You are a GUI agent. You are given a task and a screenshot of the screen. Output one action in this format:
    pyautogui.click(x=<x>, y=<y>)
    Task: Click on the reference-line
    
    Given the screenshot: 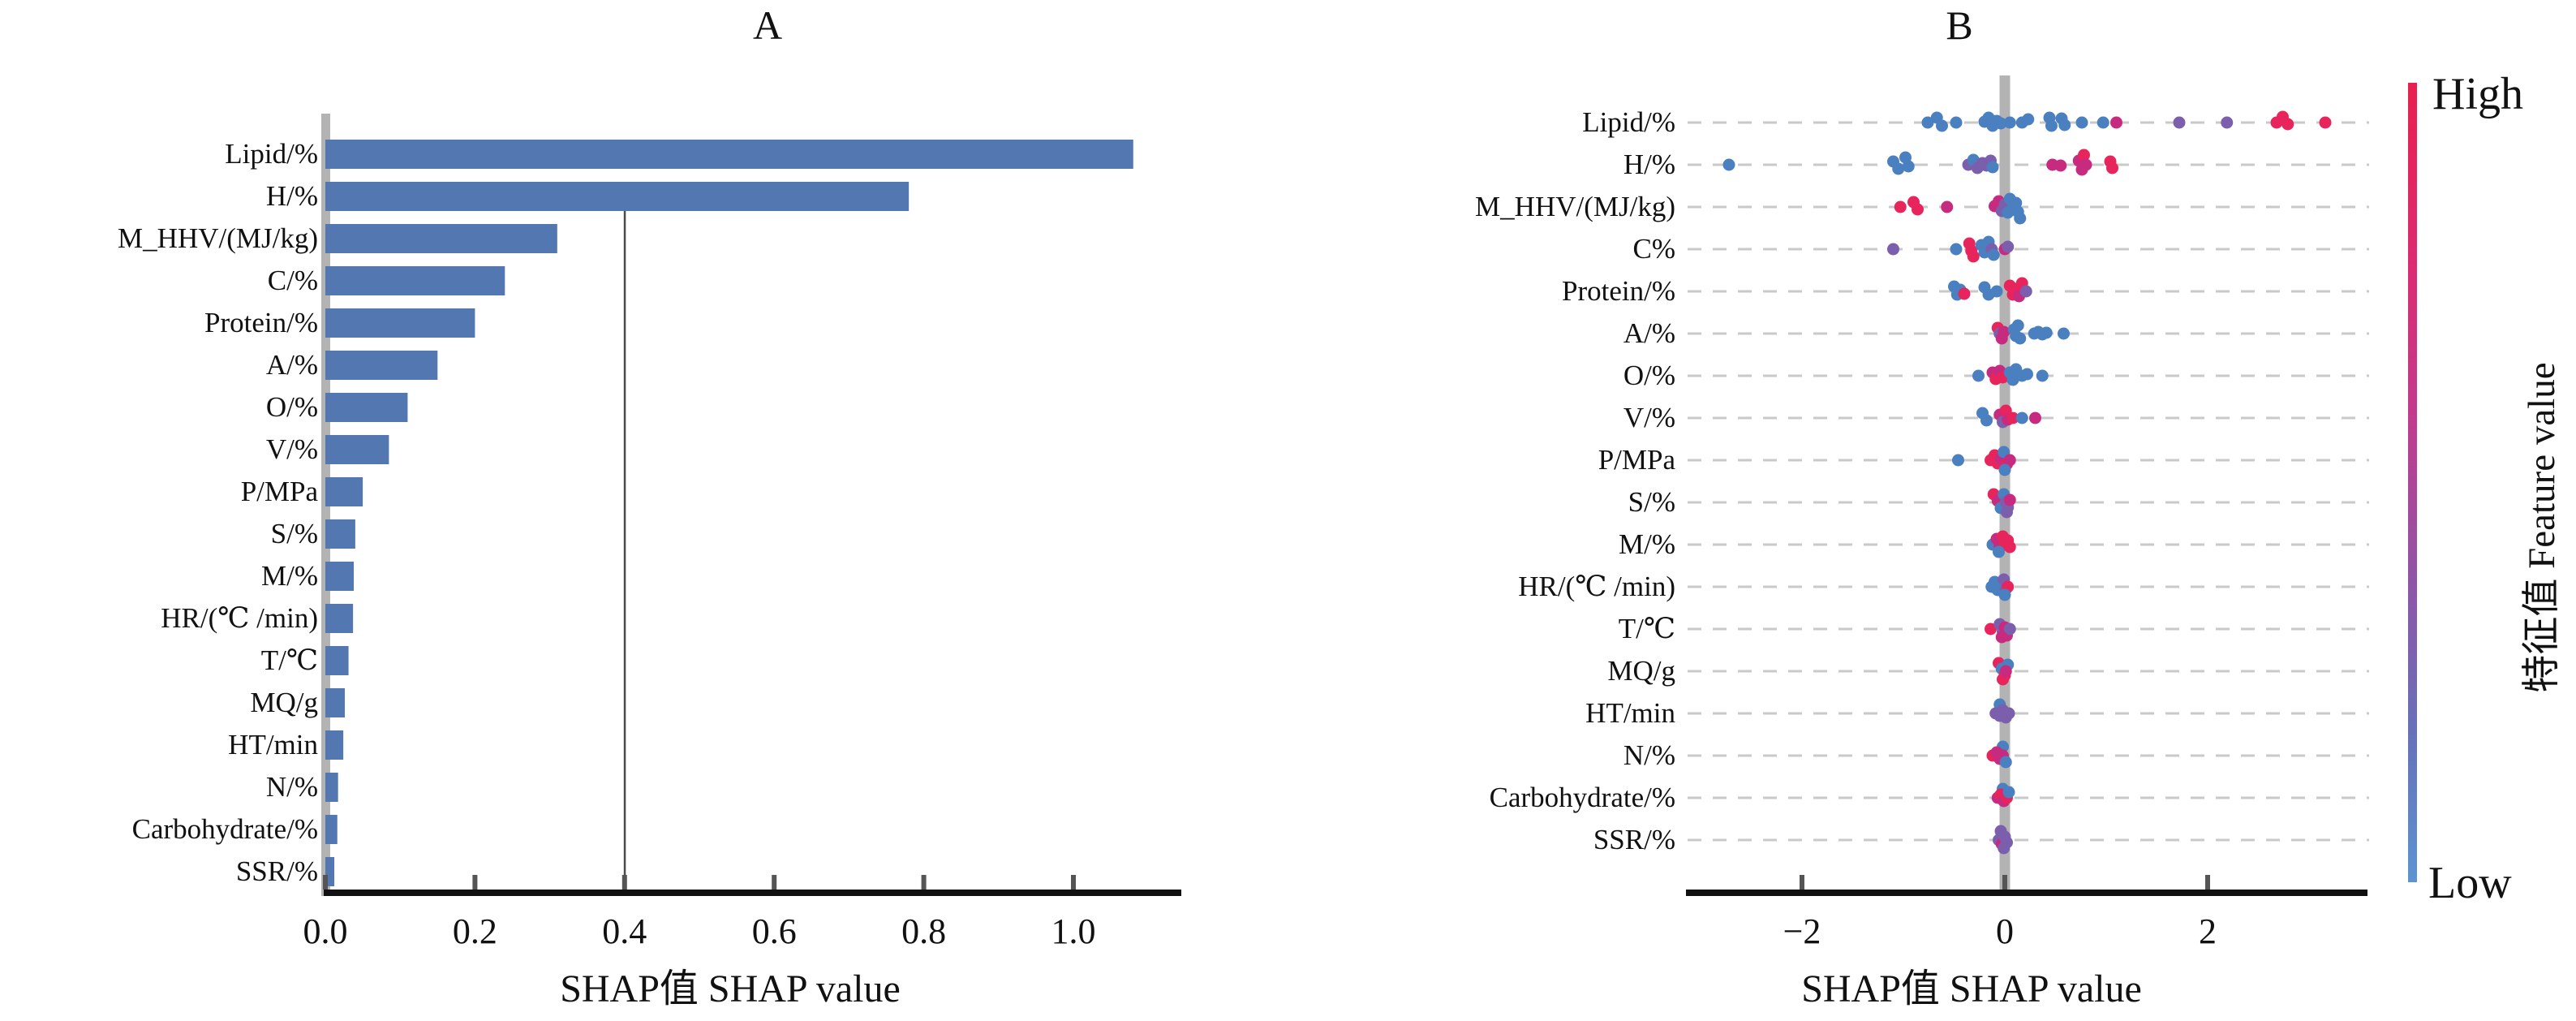 What is the action you would take?
    pyautogui.click(x=625, y=538)
    